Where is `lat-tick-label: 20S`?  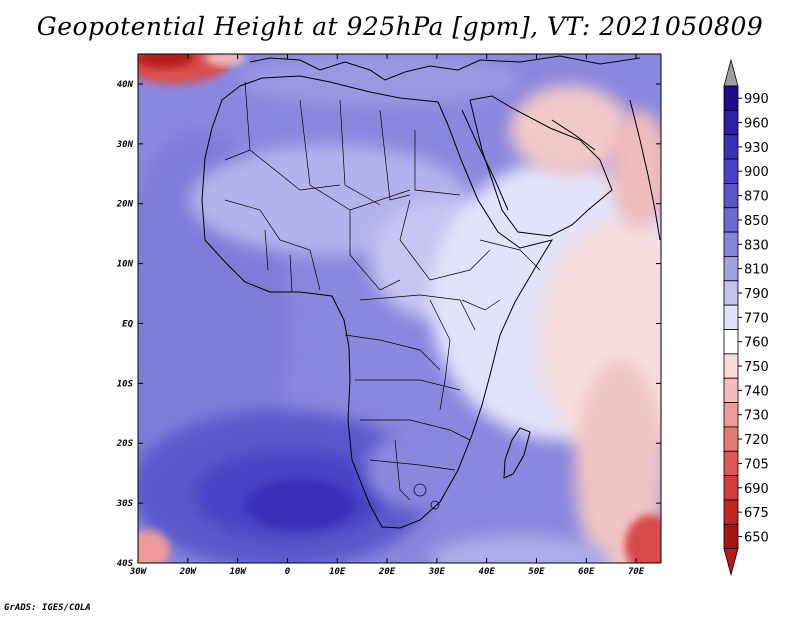
lat-tick-label: 20S is located at coordinates (125, 444).